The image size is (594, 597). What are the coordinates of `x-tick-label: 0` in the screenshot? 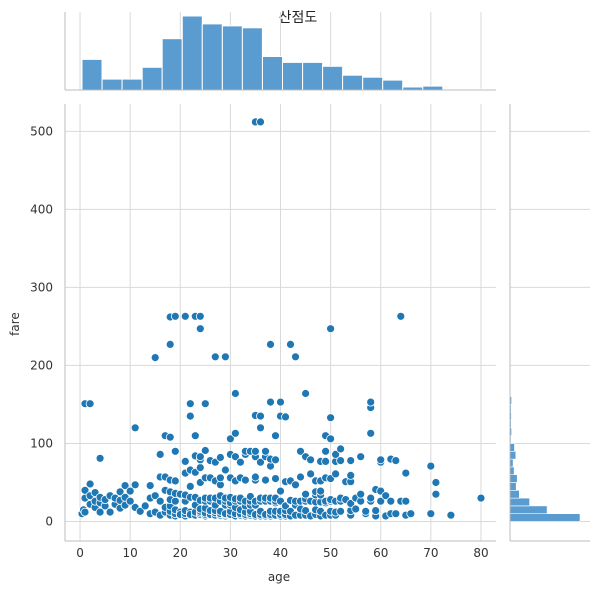 It's located at (80, 553).